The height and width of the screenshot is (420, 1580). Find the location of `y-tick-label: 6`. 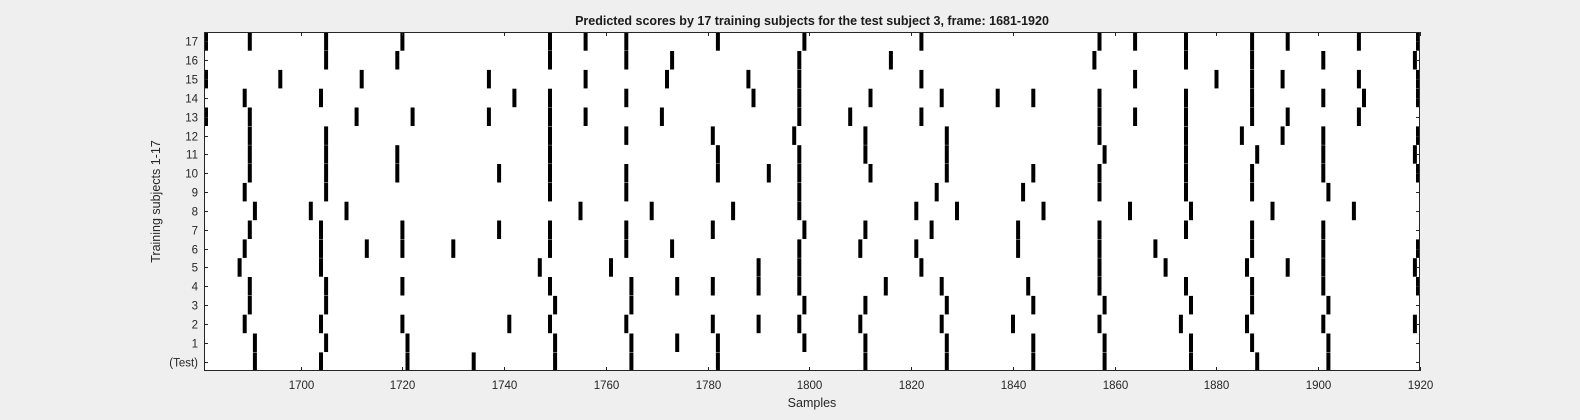

y-tick-label: 6 is located at coordinates (195, 251).